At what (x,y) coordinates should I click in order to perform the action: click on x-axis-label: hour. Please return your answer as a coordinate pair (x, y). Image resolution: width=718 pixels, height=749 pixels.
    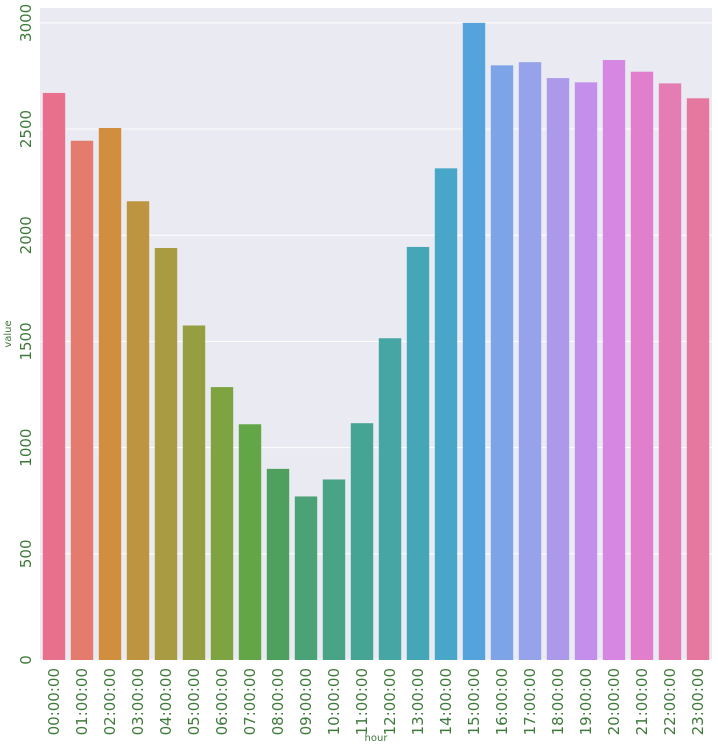
    Looking at the image, I should click on (377, 738).